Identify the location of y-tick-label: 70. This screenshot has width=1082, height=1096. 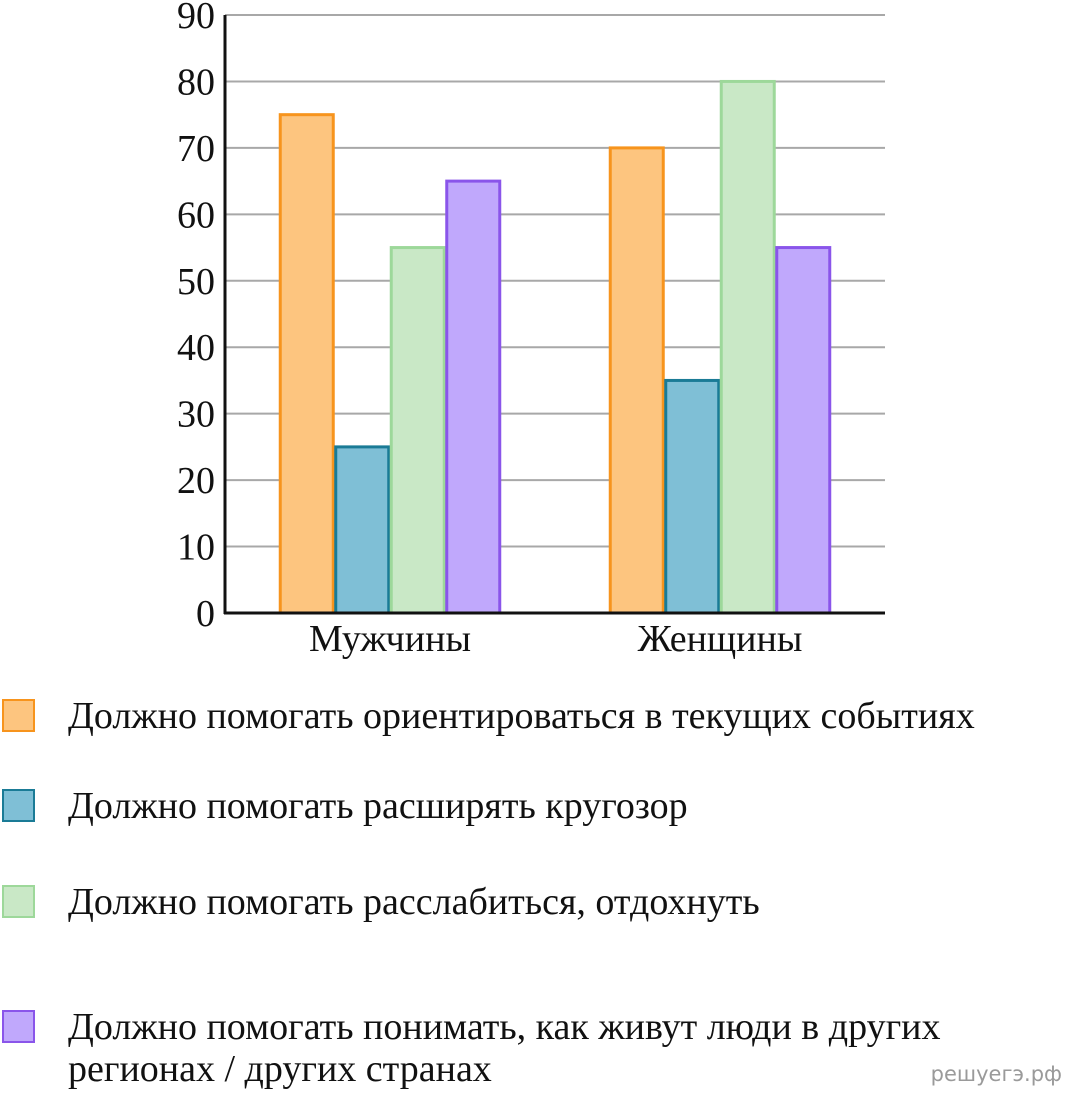
(196, 149).